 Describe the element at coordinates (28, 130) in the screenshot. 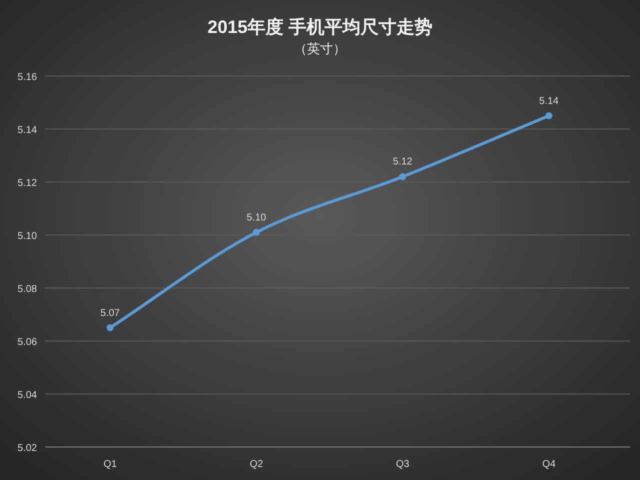

I see `y-tick-label: 5.14` at that location.